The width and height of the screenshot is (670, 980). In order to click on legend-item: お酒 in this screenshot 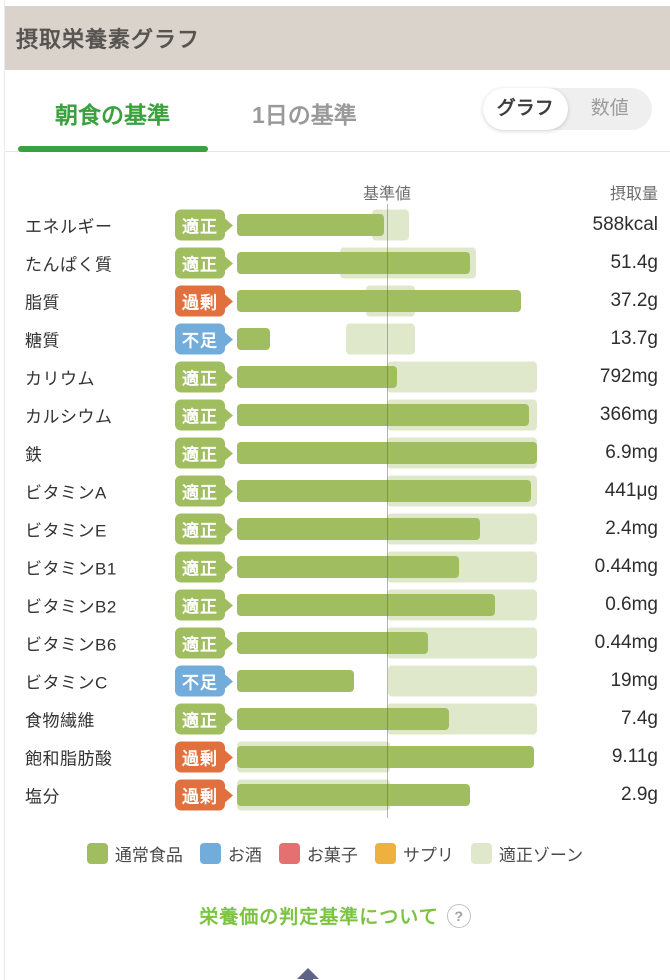, I will do `click(230, 853)`.